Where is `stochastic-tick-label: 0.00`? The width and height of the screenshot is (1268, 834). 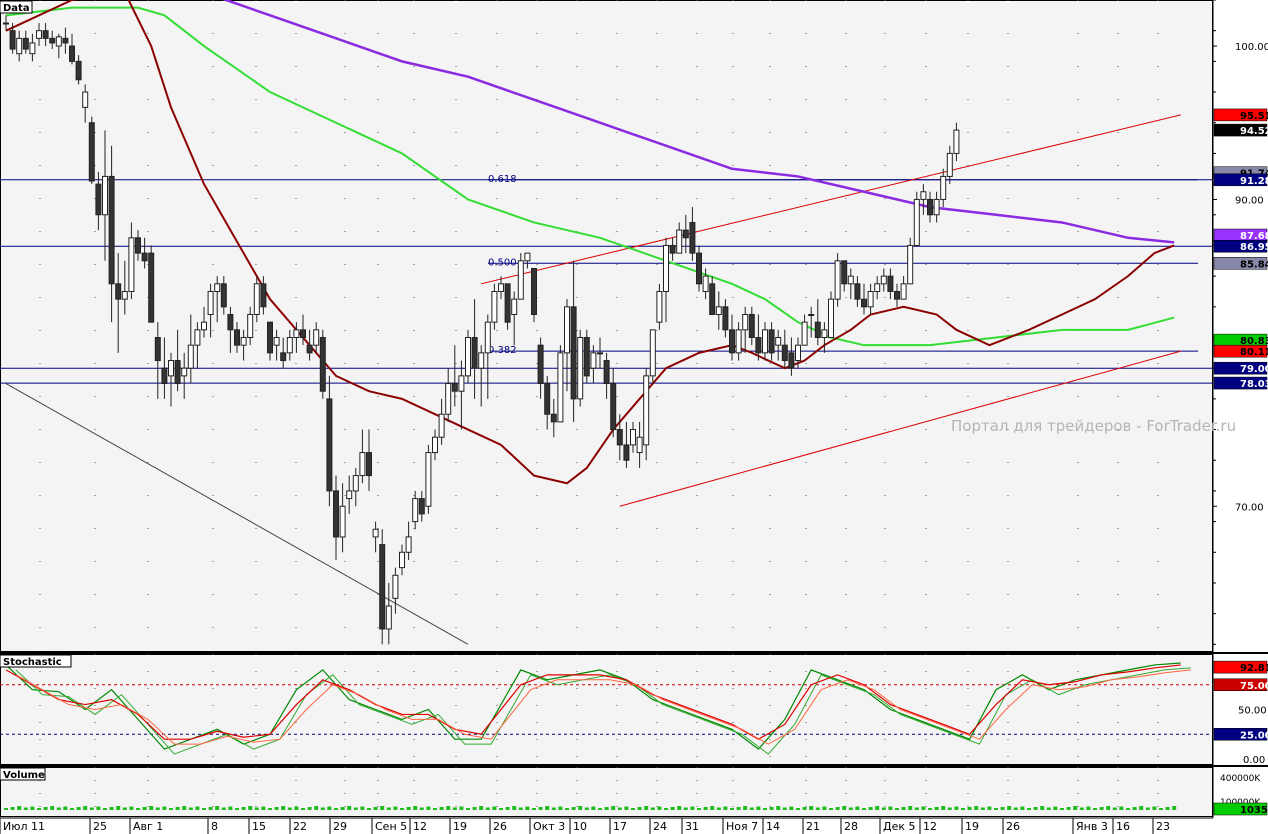
stochastic-tick-label: 0.00 is located at coordinates (1254, 760).